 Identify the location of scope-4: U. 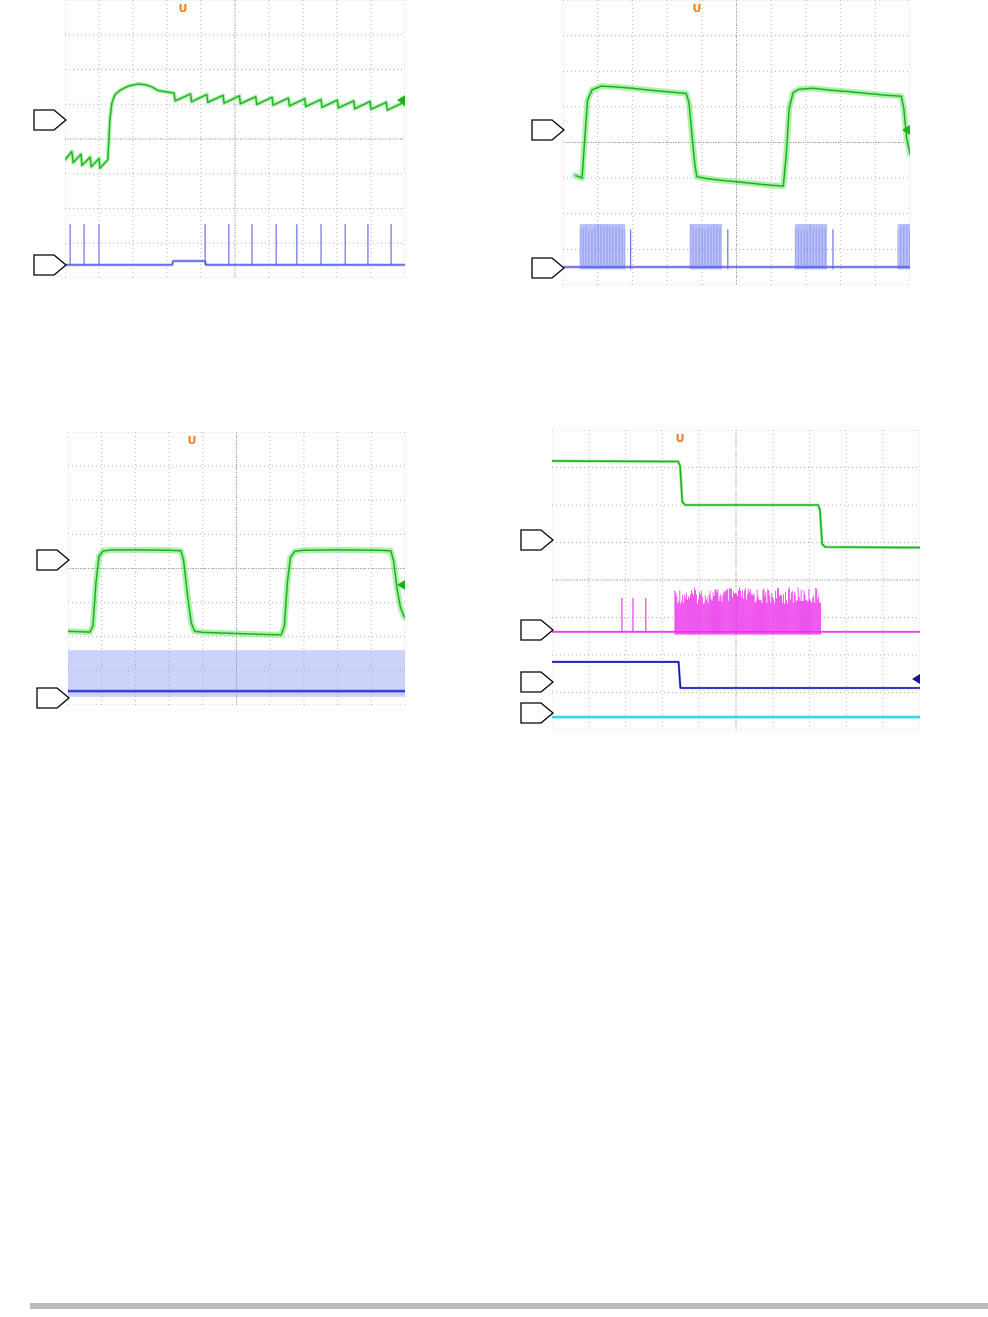
(716, 580).